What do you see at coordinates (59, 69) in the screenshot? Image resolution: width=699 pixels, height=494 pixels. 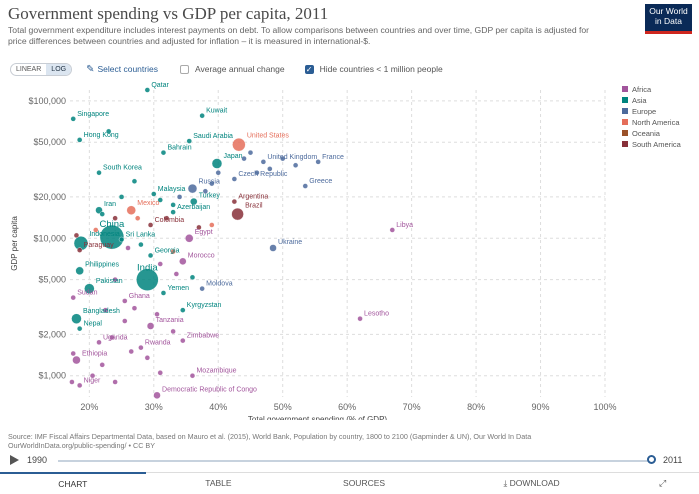 I see `log-scale-button: LOG` at bounding box center [59, 69].